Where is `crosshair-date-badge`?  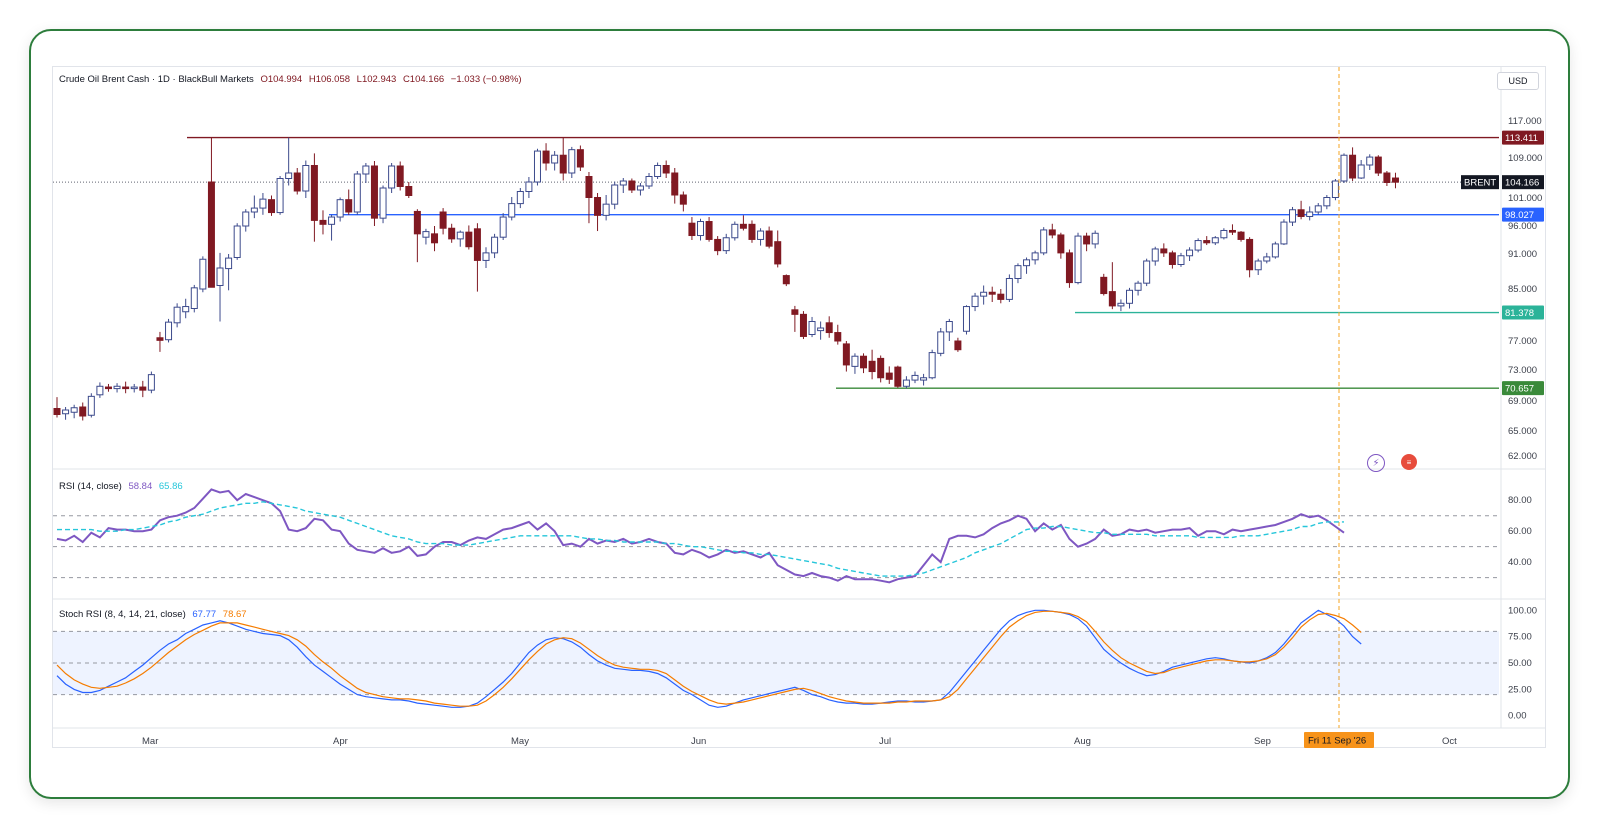 crosshair-date-badge is located at coordinates (1339, 740).